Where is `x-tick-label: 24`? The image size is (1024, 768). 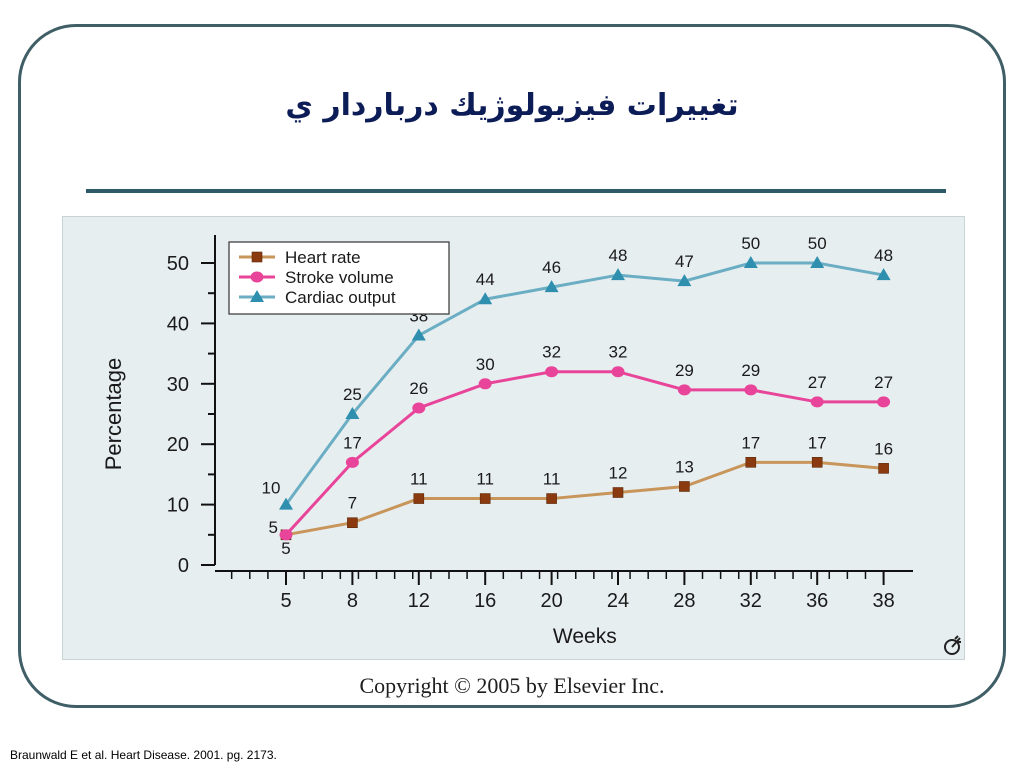
x-tick-label: 24 is located at coordinates (618, 601).